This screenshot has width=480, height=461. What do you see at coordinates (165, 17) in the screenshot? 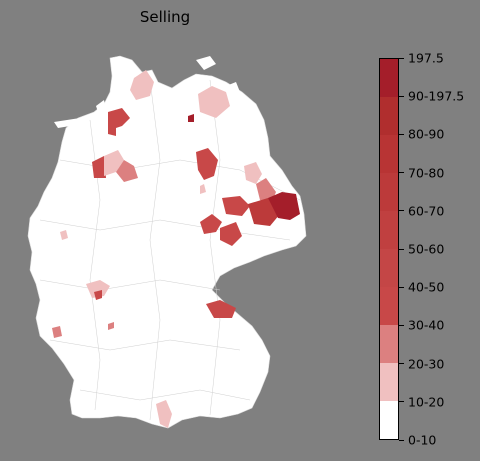
I see `map-title: Selling` at bounding box center [165, 17].